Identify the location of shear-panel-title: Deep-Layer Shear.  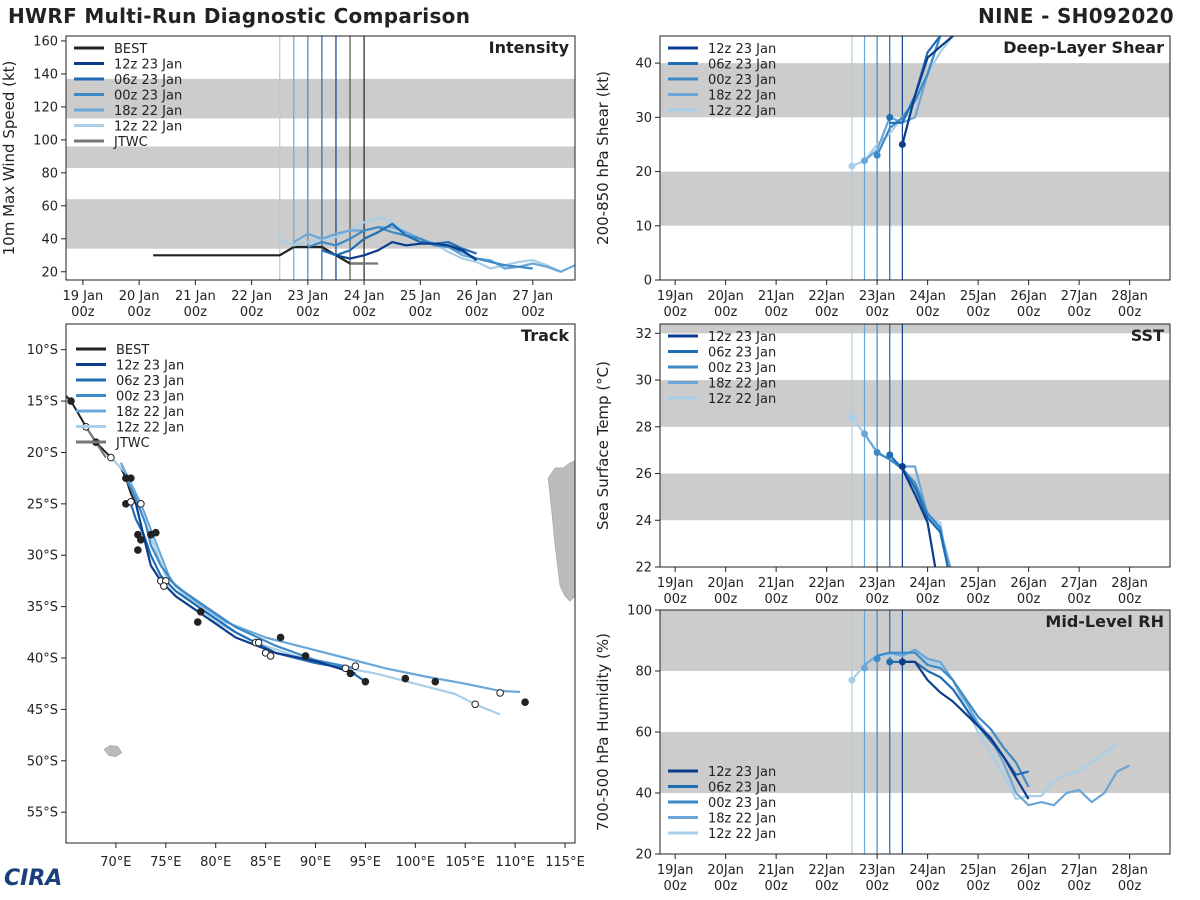
(1083, 47).